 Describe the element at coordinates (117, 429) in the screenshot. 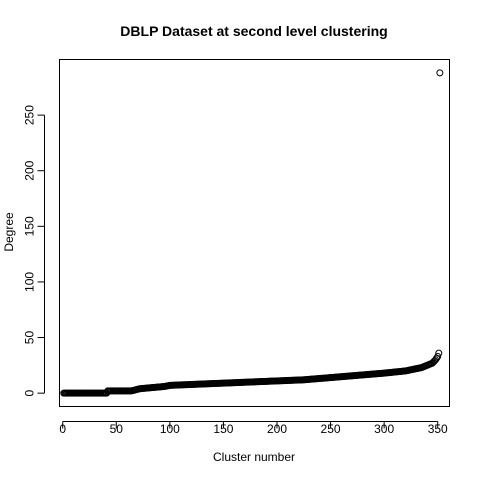

I see `x-tick-label: 50` at that location.